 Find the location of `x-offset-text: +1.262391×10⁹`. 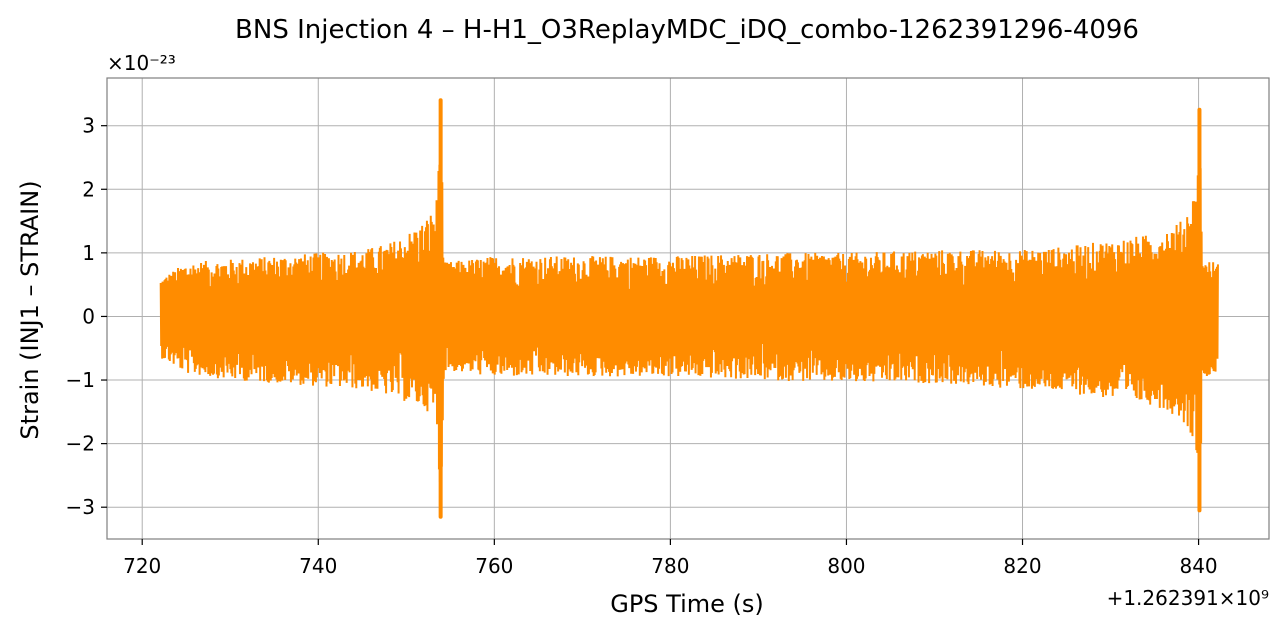

x-offset-text: +1.262391×10⁹ is located at coordinates (1188, 598).